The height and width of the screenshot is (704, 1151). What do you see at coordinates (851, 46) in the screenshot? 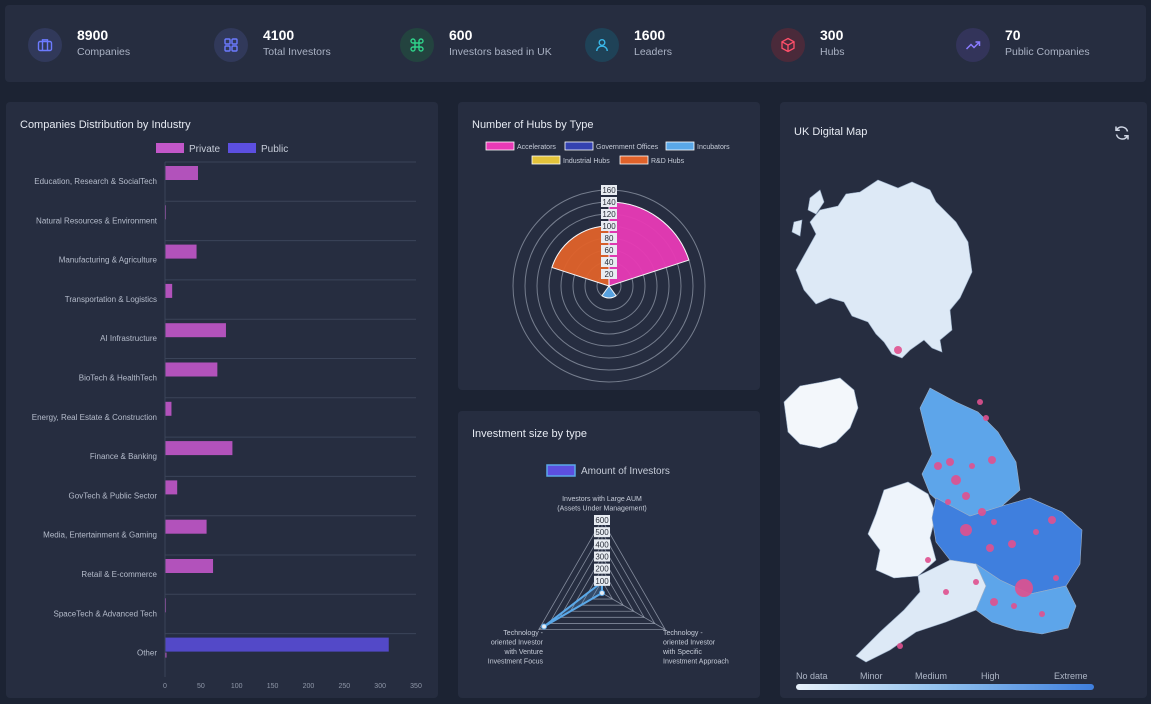
I see `stat-hubs: 300 Hubs` at bounding box center [851, 46].